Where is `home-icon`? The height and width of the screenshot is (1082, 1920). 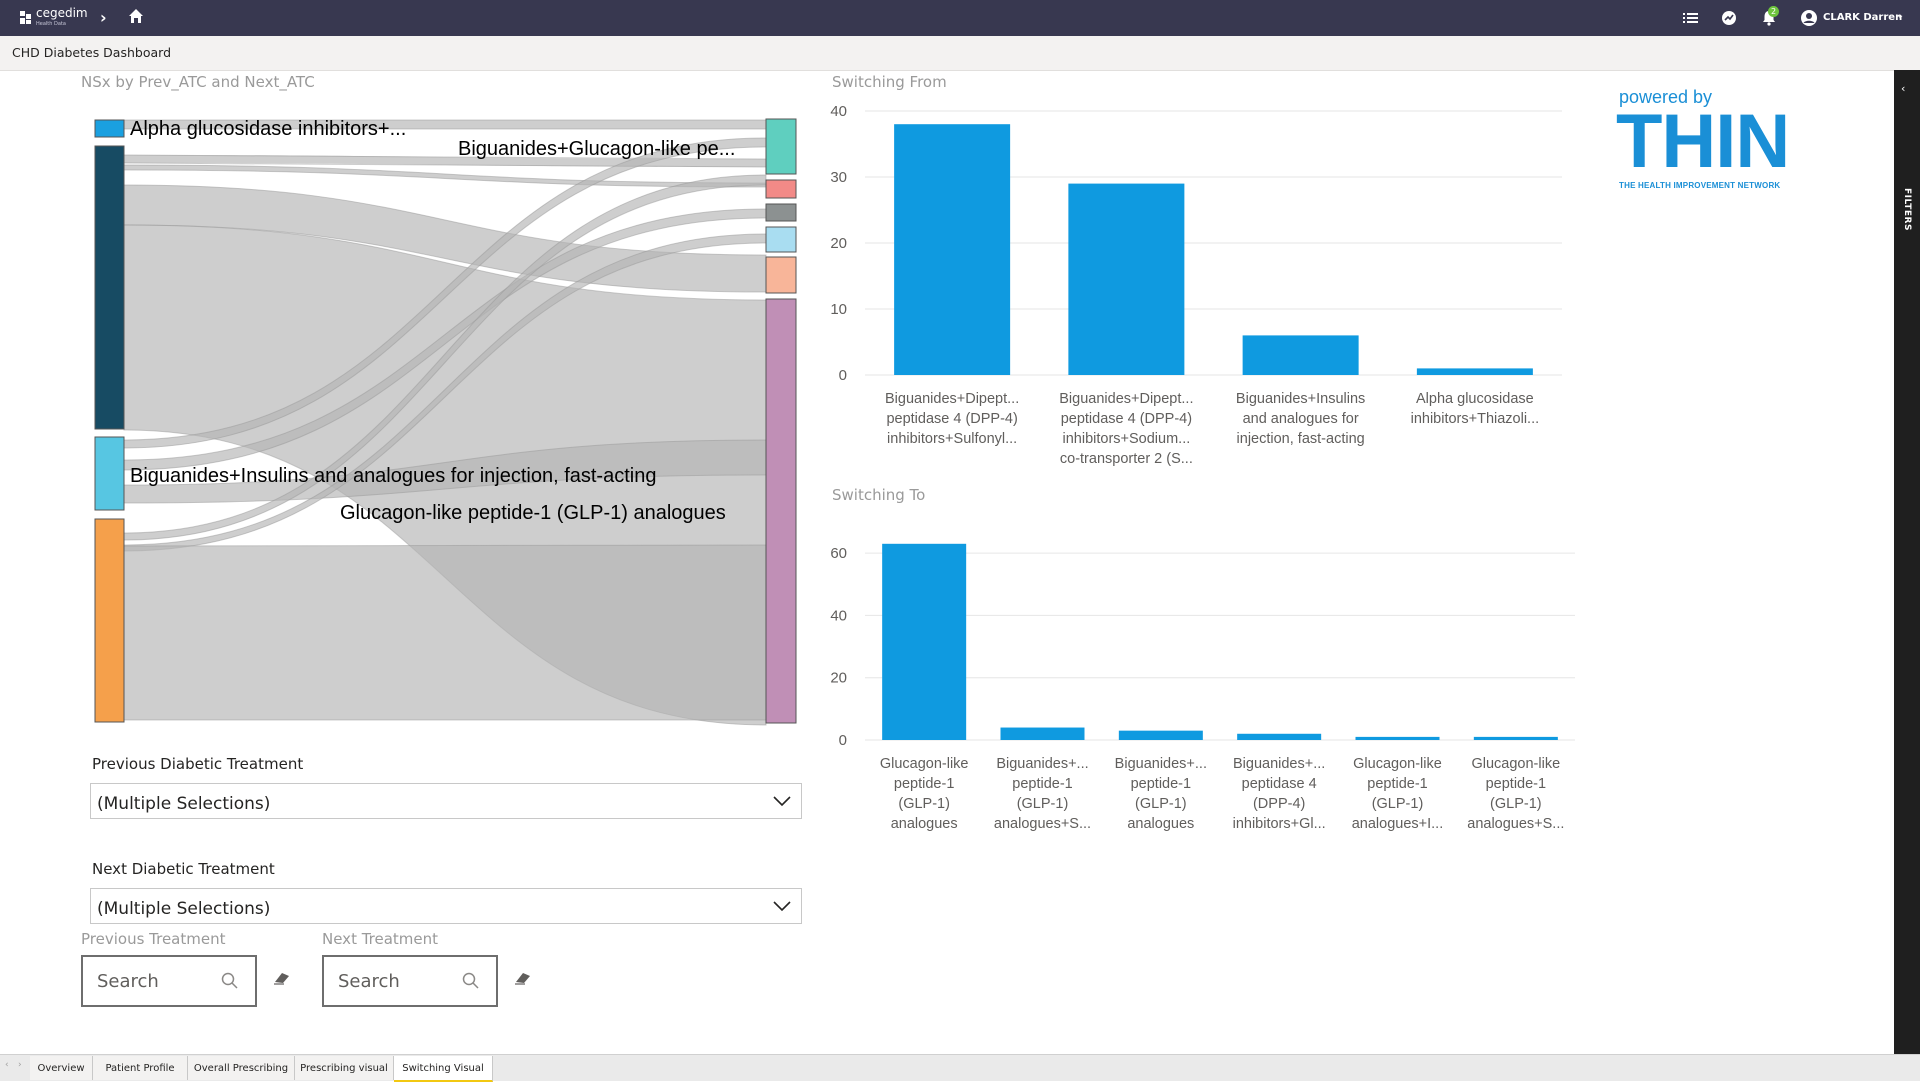 home-icon is located at coordinates (136, 16).